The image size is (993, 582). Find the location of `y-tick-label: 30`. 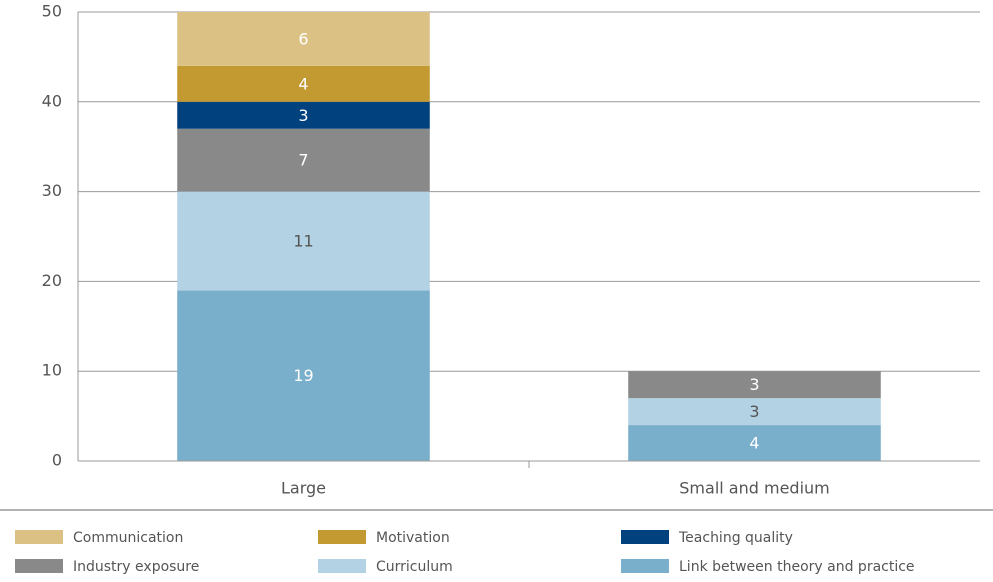

y-tick-label: 30 is located at coordinates (52, 190).